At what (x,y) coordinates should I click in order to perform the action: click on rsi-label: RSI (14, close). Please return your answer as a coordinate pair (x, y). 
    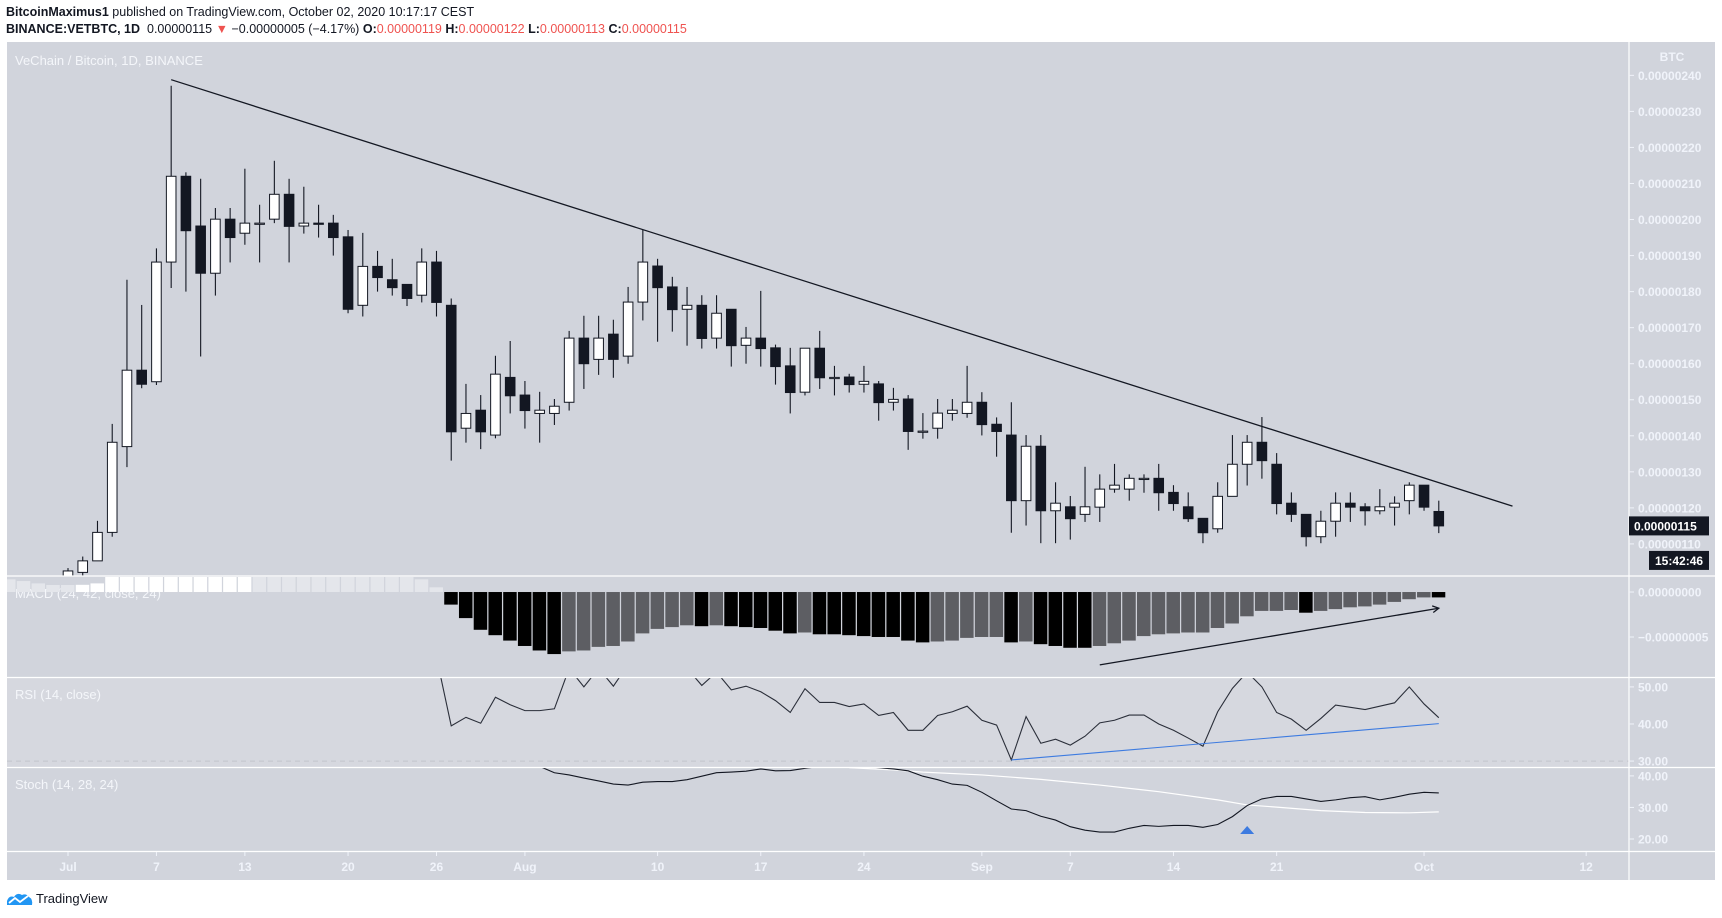
    Looking at the image, I should click on (58, 694).